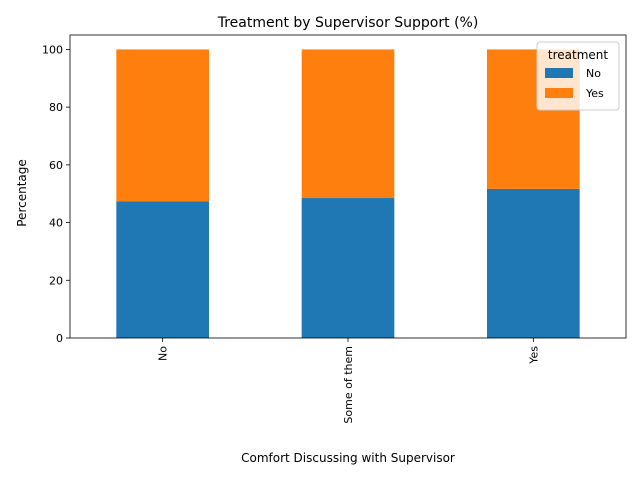  What do you see at coordinates (56, 165) in the screenshot?
I see `y-tick-label: 60` at bounding box center [56, 165].